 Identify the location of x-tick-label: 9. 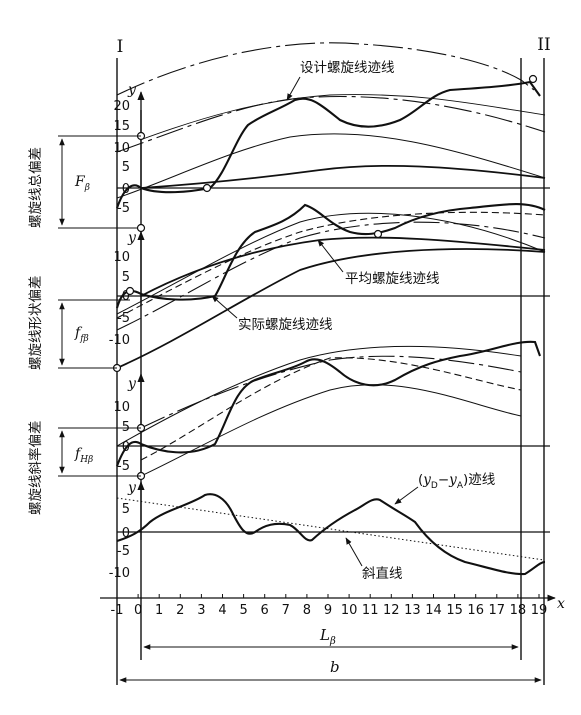
(328, 610).